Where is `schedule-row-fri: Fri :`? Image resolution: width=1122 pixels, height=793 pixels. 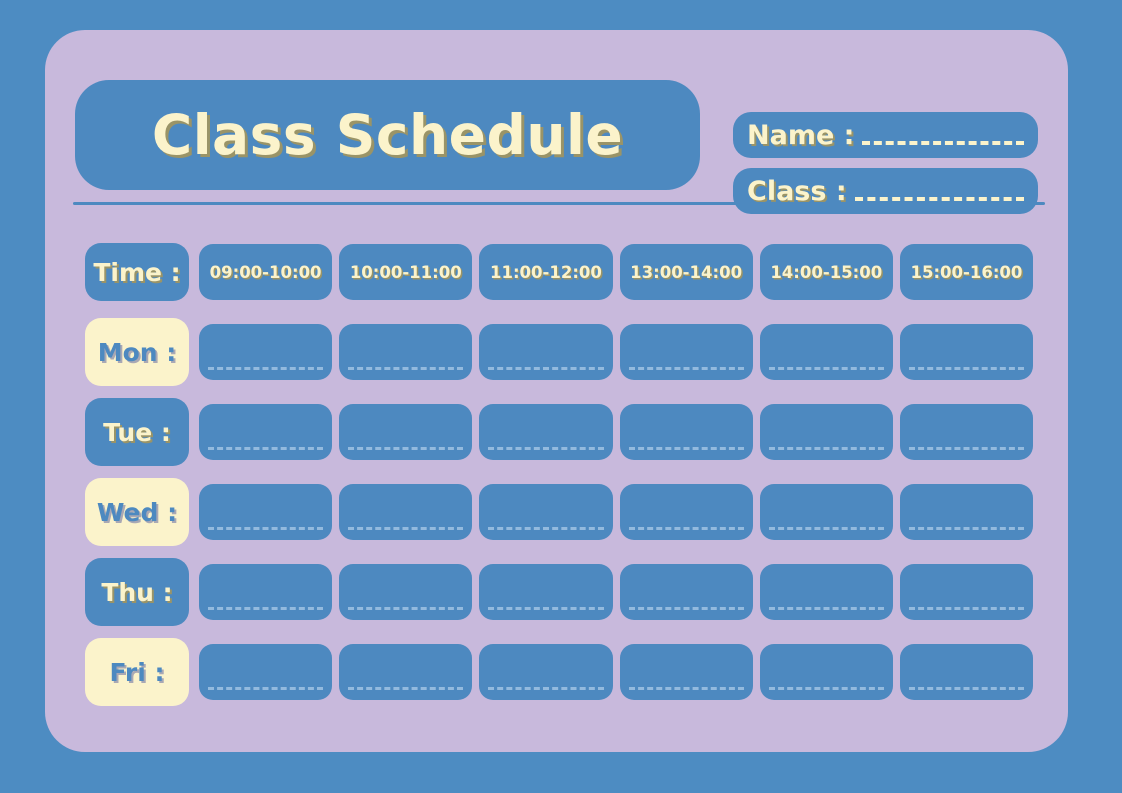
schedule-row-fri: Fri : is located at coordinates (559, 672).